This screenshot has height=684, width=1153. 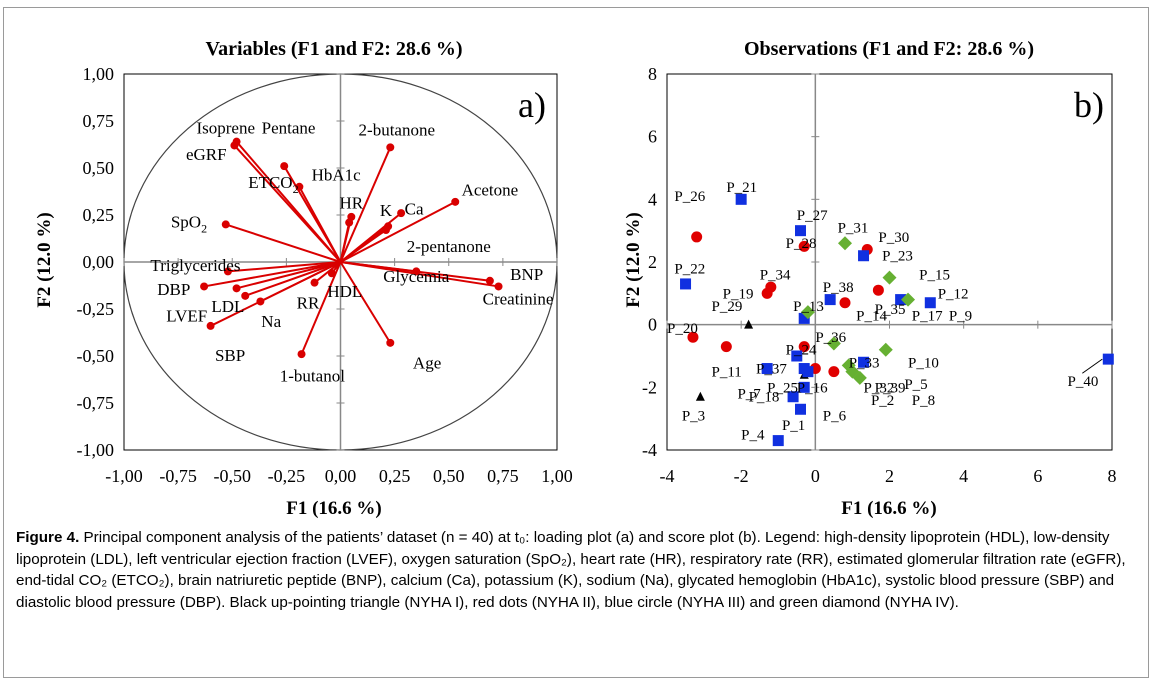 I want to click on point-label: P_35, so click(x=890, y=310).